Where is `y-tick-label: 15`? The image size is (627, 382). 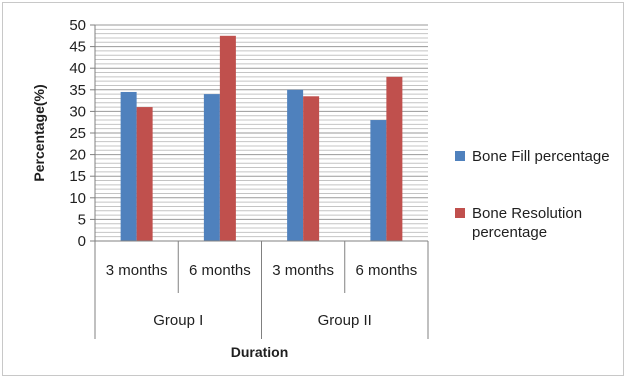
y-tick-label: 15 is located at coordinates (77, 176).